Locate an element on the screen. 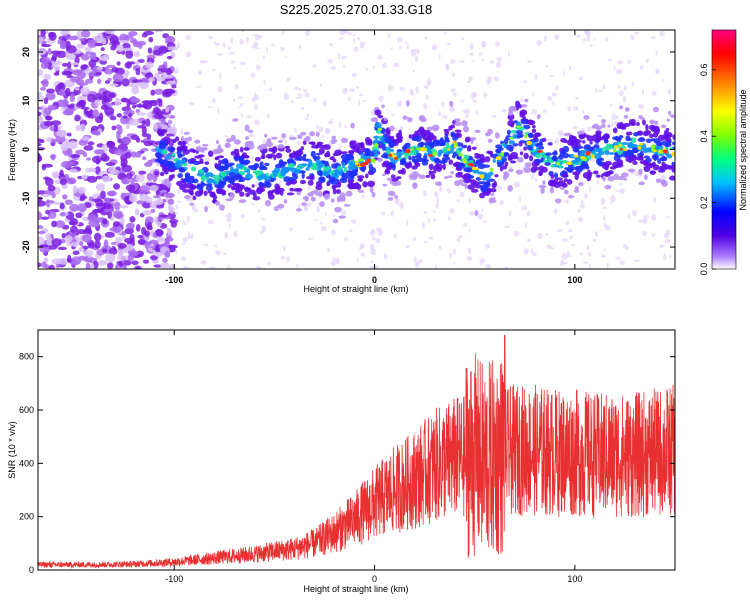 Image resolution: width=750 pixels, height=600 pixels. spectrogram-x-tick-label: -100 is located at coordinates (174, 280).